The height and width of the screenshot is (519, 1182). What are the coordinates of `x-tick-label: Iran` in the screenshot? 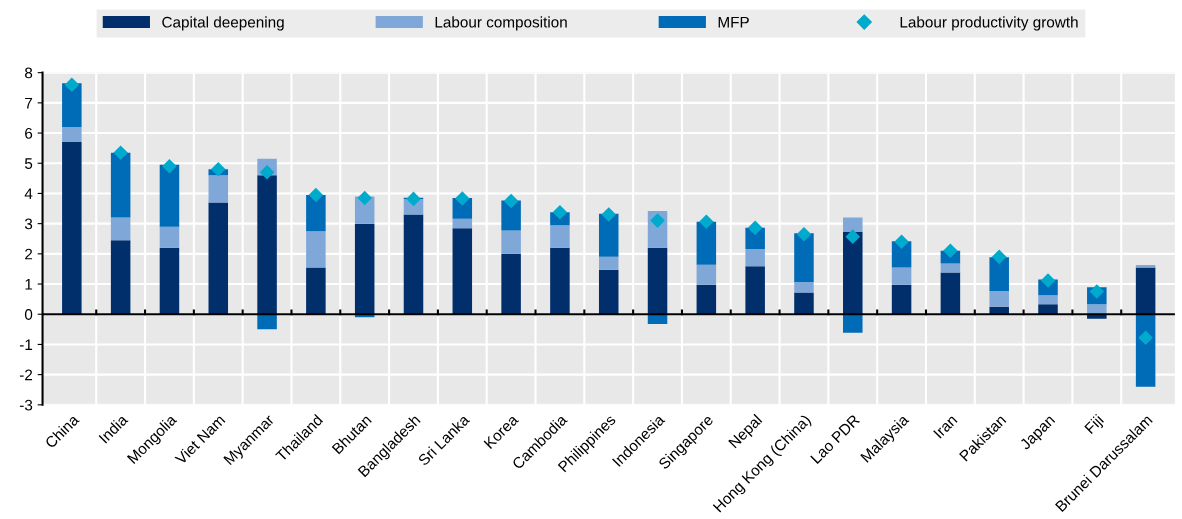 It's located at (945, 426).